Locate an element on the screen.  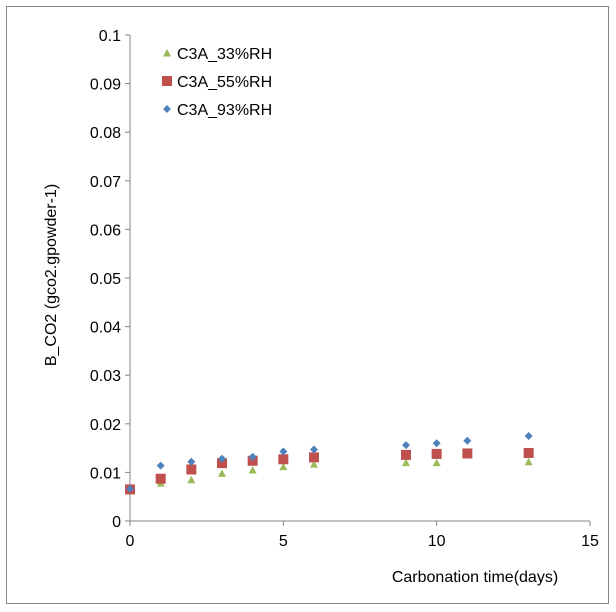
x-axis-title: Carbonation time(days) is located at coordinates (475, 577).